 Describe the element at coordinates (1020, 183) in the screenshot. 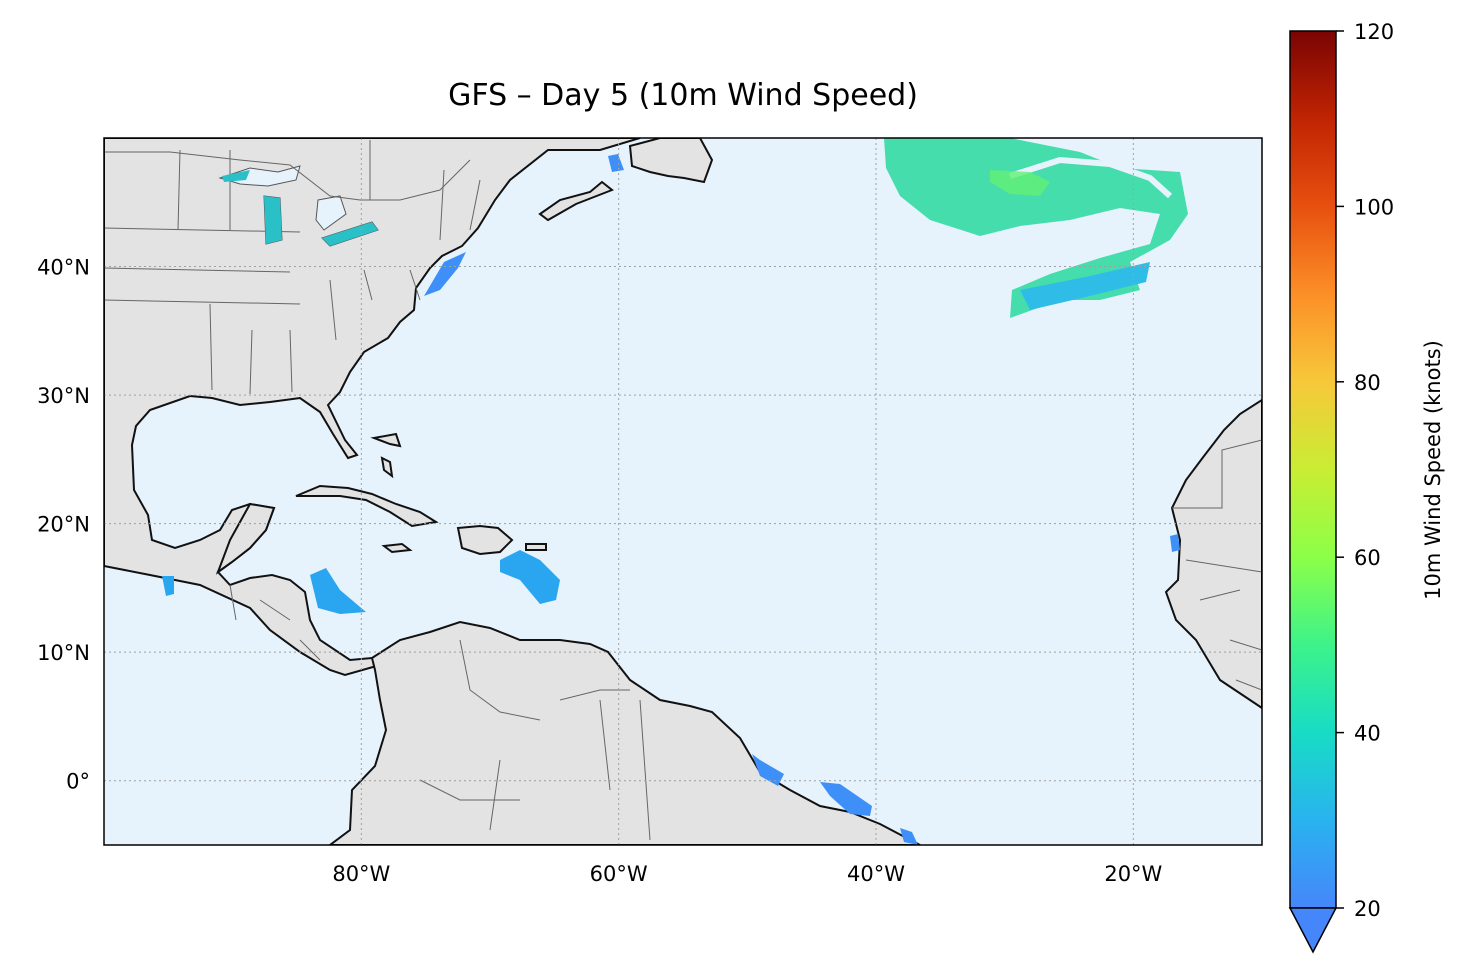

I see `cyclone-core` at that location.